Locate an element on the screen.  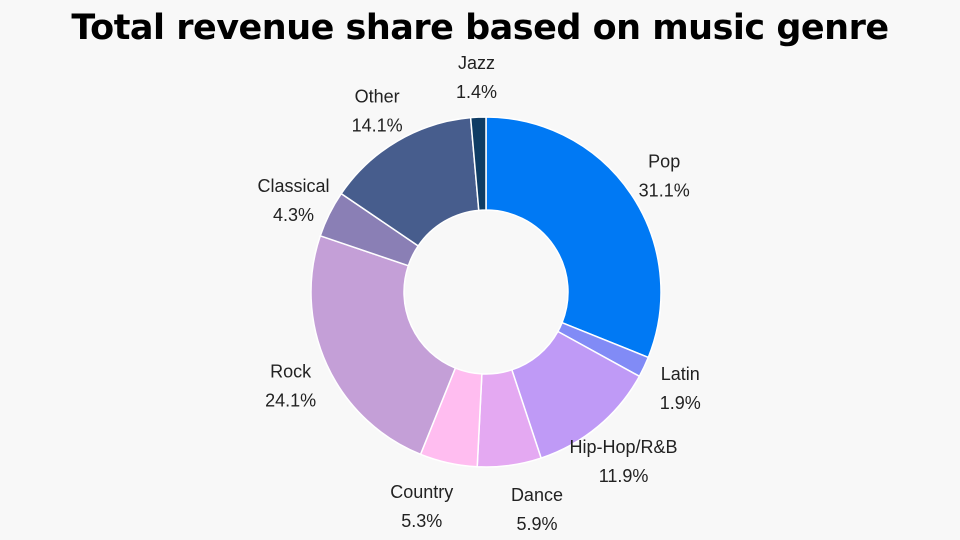
slice-rock is located at coordinates (383, 345).